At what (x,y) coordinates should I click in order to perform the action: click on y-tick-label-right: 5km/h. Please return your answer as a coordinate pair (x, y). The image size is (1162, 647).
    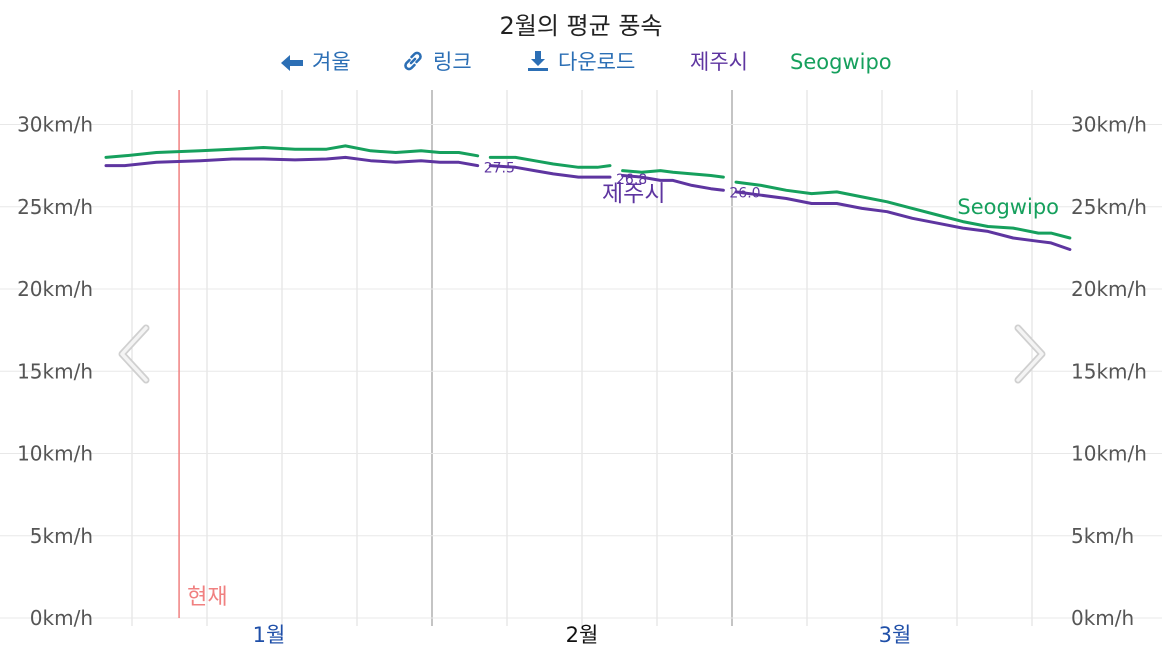
    Looking at the image, I should click on (1102, 536).